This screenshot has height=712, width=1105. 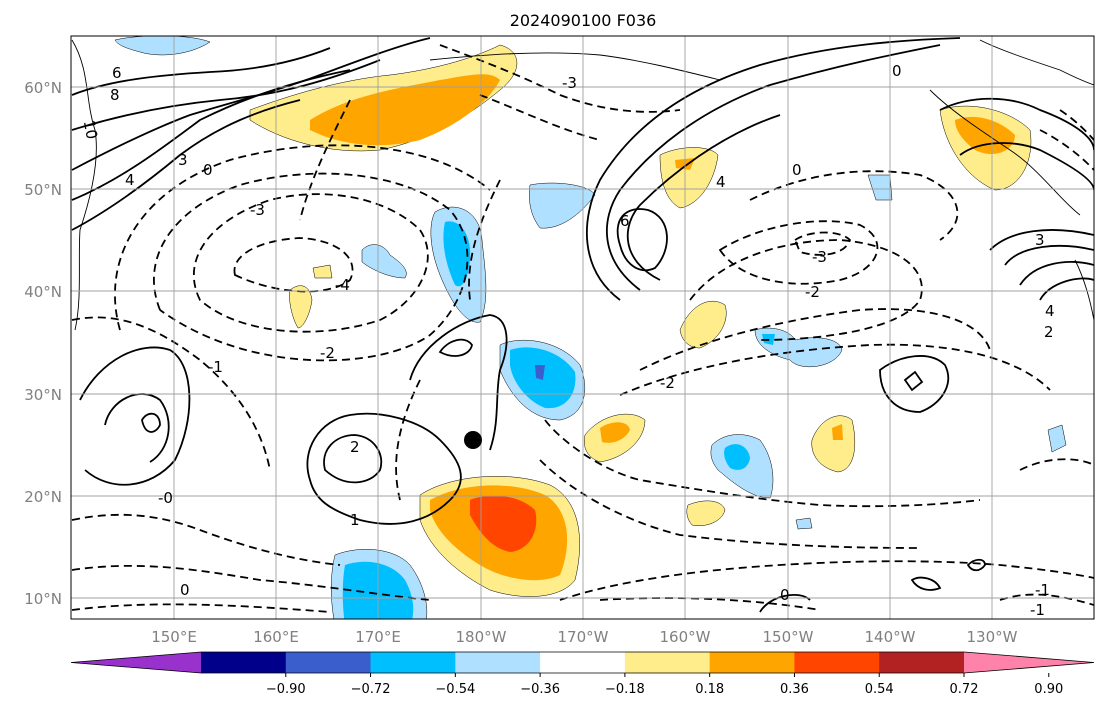 I want to click on colorbar-tick-label: 0.90, so click(x=1048, y=689).